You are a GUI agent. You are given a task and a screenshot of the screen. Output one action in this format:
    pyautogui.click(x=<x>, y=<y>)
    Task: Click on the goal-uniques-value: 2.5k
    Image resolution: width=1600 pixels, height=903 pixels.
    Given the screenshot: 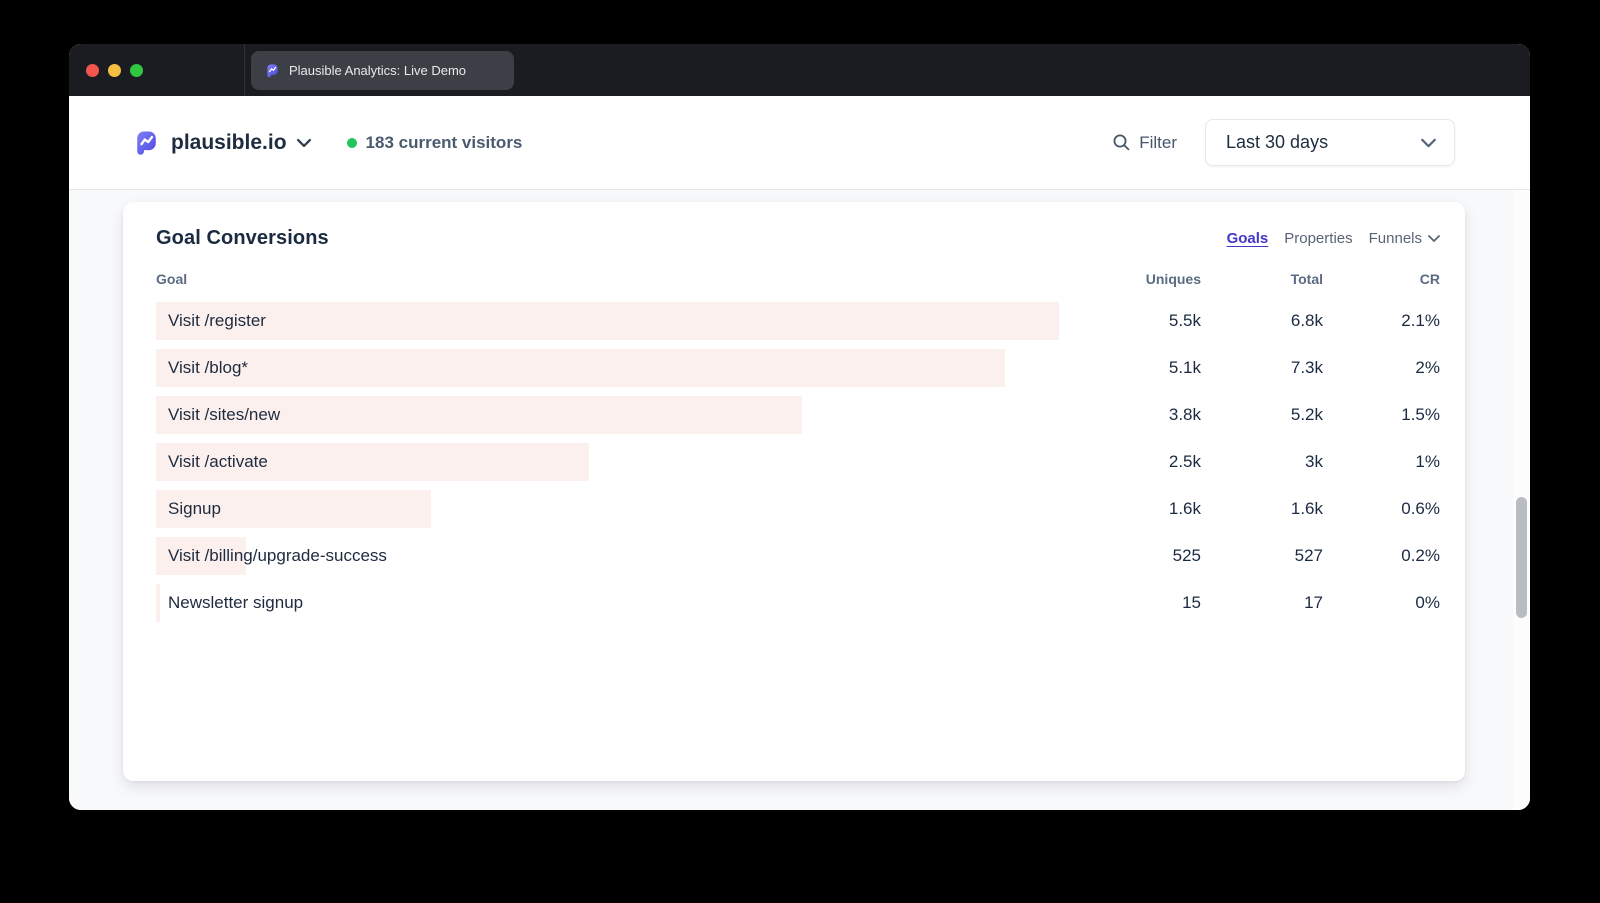 What is the action you would take?
    pyautogui.click(x=1184, y=461)
    